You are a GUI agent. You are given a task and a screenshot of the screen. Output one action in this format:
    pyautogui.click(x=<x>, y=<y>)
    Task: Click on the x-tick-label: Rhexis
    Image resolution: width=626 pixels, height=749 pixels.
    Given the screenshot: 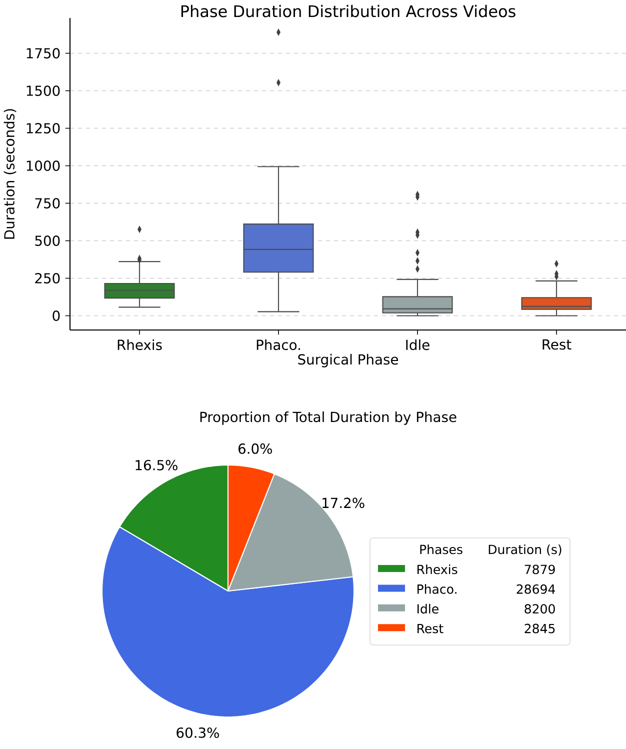 What is the action you would take?
    pyautogui.click(x=140, y=344)
    